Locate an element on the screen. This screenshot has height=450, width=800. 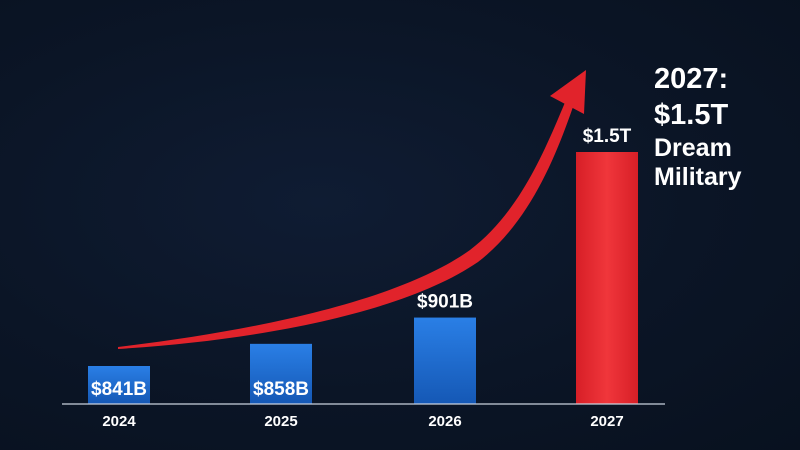
callout-line-2: Military is located at coordinates (698, 177).